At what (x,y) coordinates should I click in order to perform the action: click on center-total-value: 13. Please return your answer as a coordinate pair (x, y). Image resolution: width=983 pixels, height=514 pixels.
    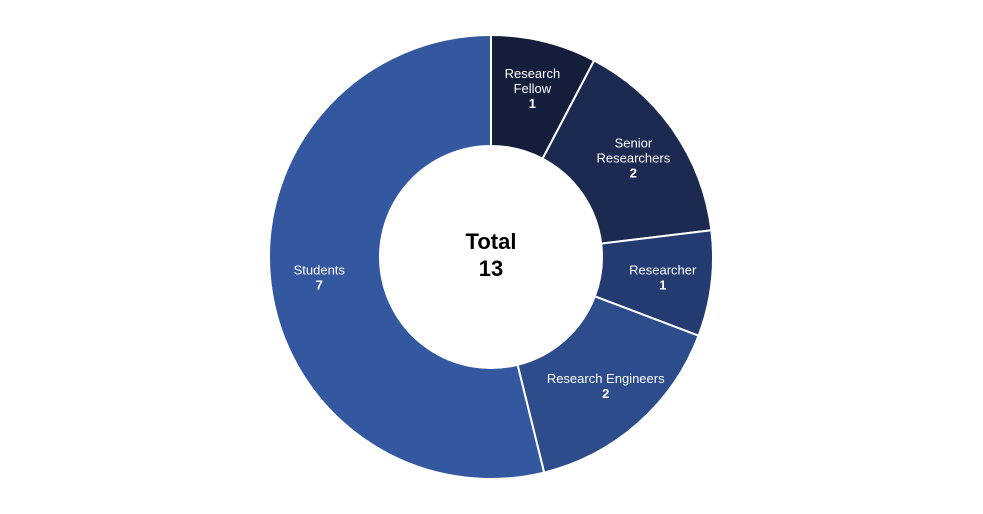
    Looking at the image, I should click on (491, 268).